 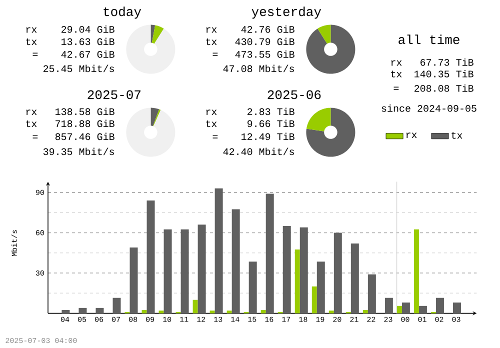 I want to click on text: 42.40 Mbit/s, so click(x=258, y=152).